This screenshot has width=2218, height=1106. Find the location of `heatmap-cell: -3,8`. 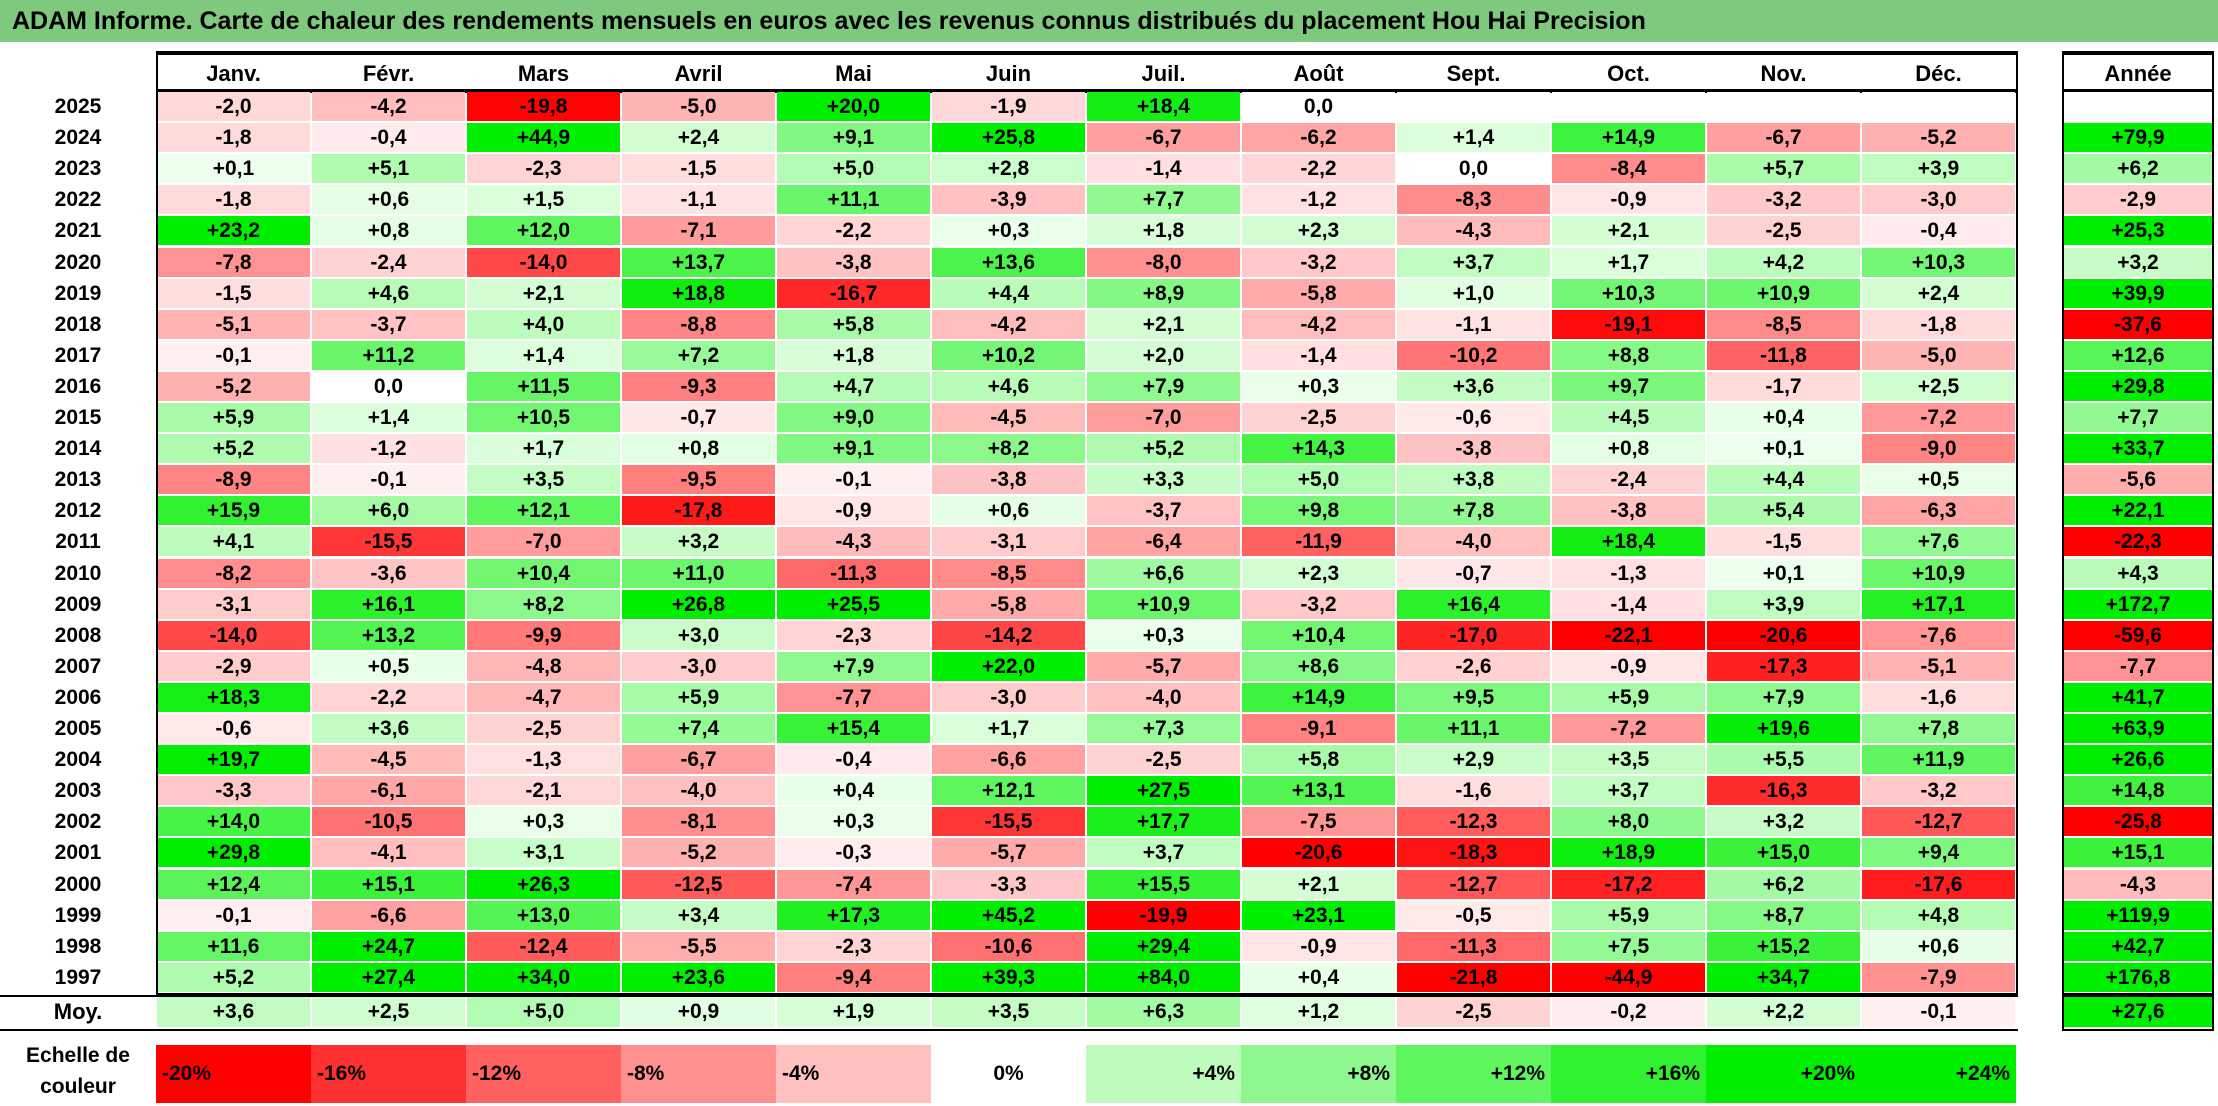

heatmap-cell: -3,8 is located at coordinates (853, 262).